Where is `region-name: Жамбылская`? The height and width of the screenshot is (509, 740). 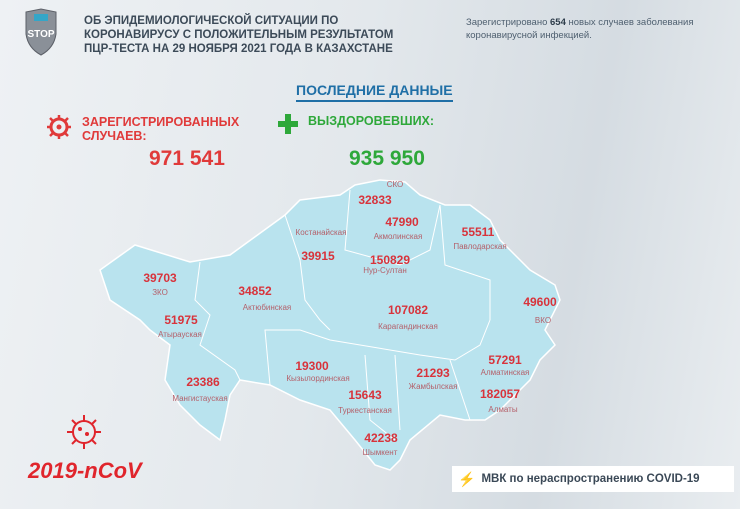 region-name: Жамбылская is located at coordinates (433, 386).